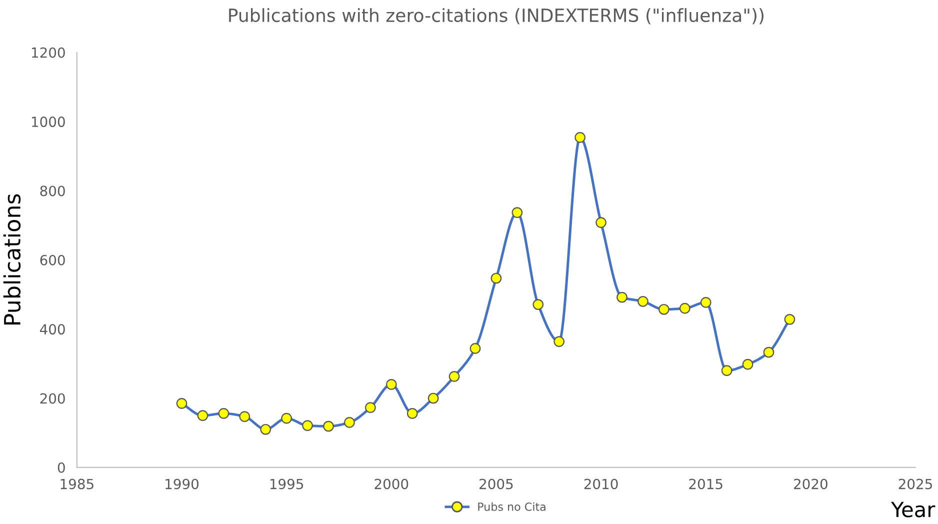 This screenshot has height=524, width=938. What do you see at coordinates (496, 16) in the screenshot?
I see `chart-title: Publications with zero-citations (INDEXTERMS ("influenza"))` at bounding box center [496, 16].